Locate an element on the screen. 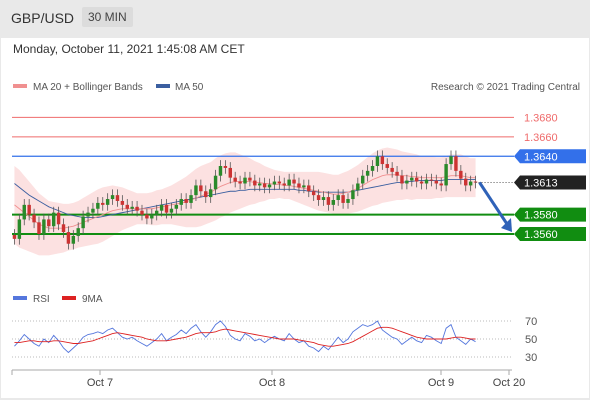 This screenshot has height=400, width=590. support-label: 1.3580 is located at coordinates (541, 216).